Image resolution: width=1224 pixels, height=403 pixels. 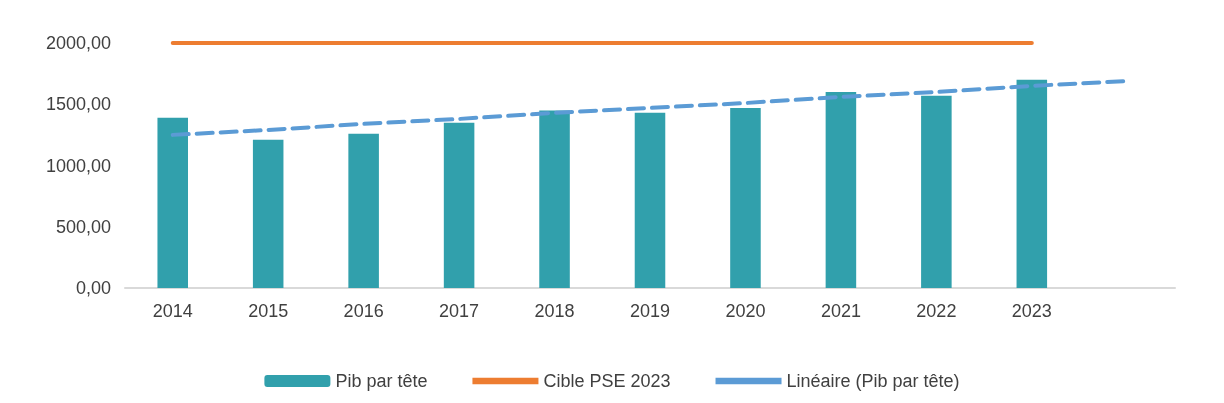 I want to click on x-tick-label: 2022, so click(x=936, y=311).